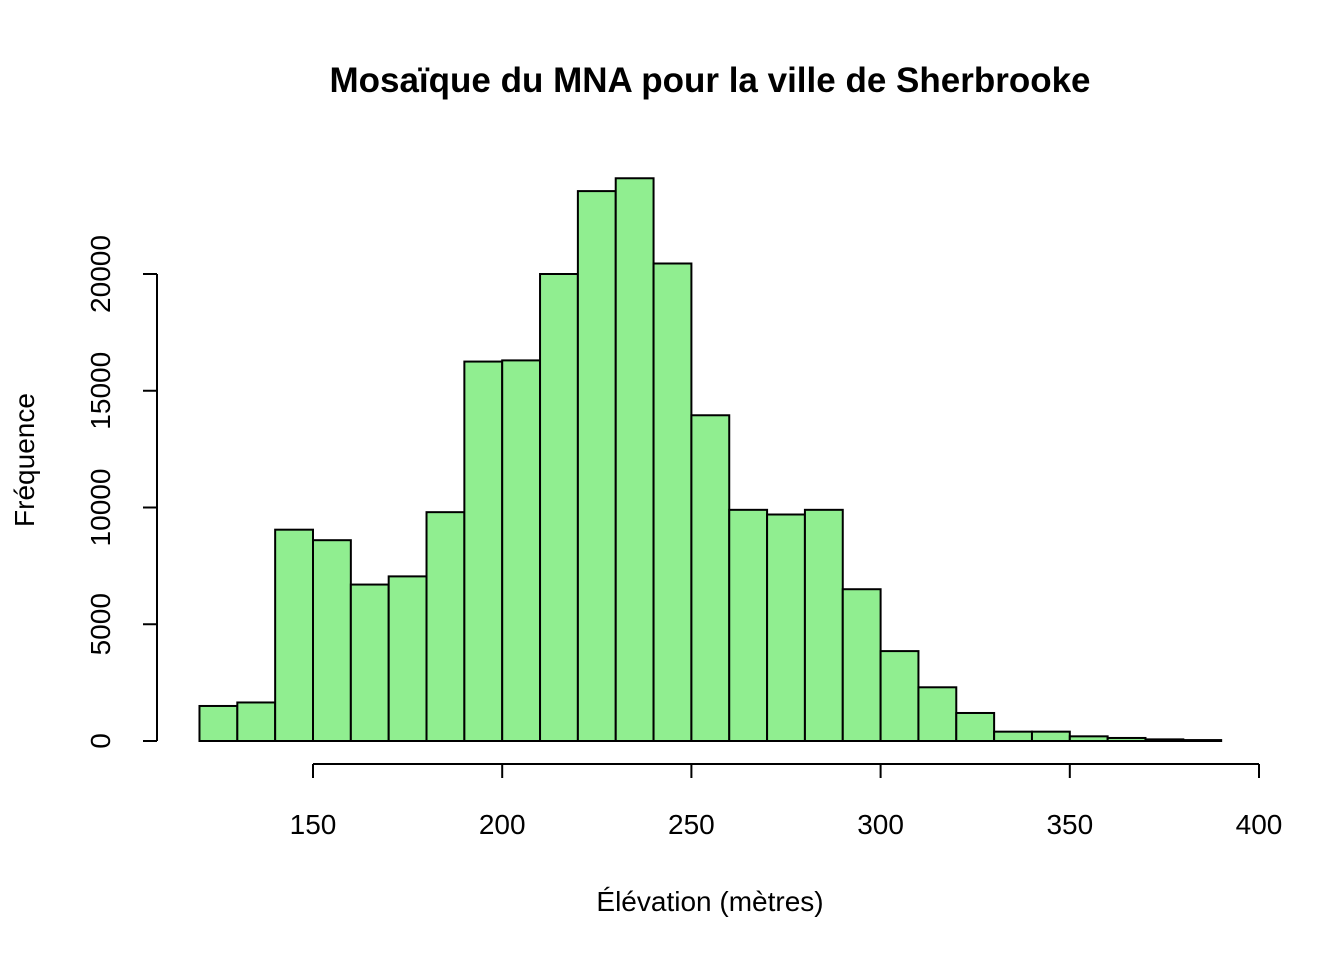 The height and width of the screenshot is (960, 1344). What do you see at coordinates (121, 492) in the screenshot?
I see `y-axis: 0 5000 10000 15000 20000` at bounding box center [121, 492].